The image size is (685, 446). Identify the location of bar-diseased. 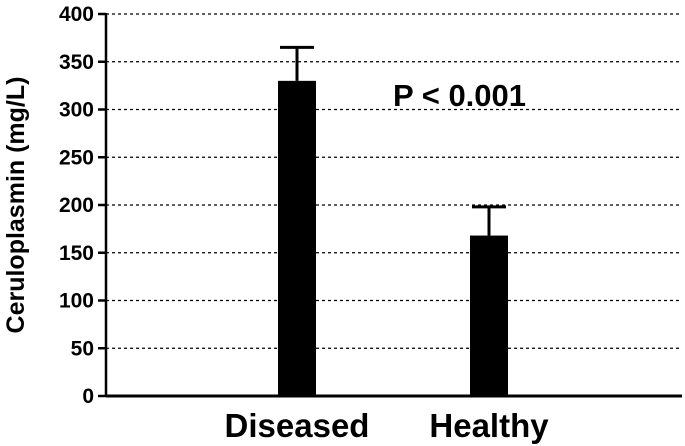
(297, 238).